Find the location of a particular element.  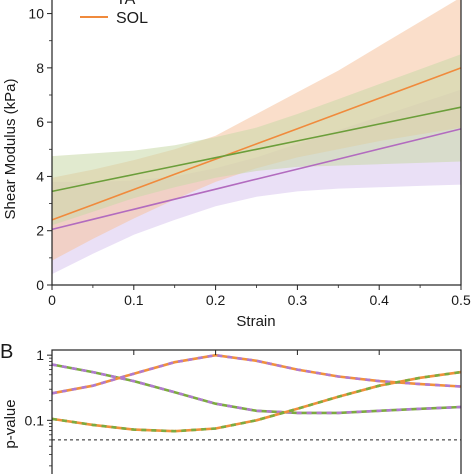

p-value-curve-0-dash is located at coordinates (256, 389).